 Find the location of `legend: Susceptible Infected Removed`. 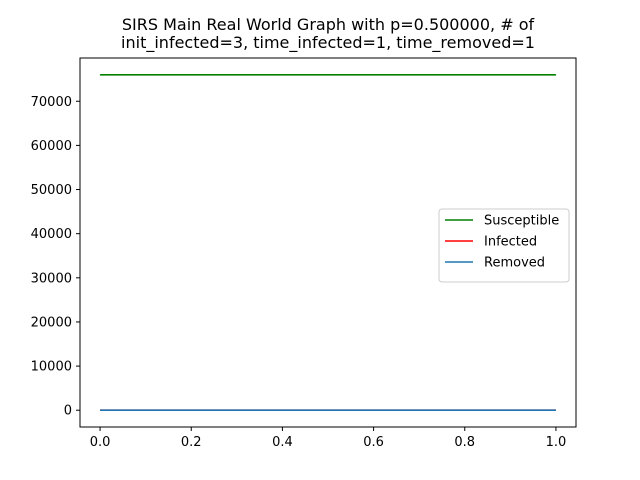

legend: Susceptible Infected Removed is located at coordinates (504, 245).